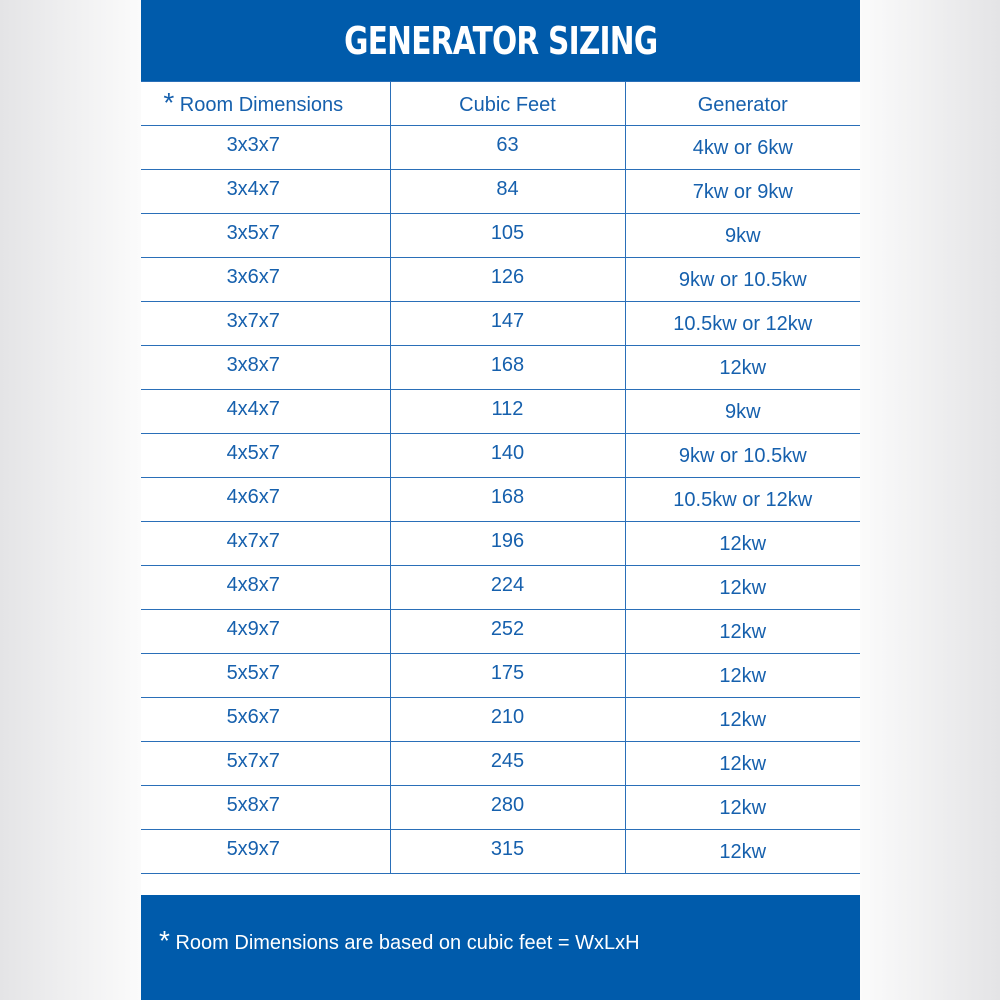 The width and height of the screenshot is (1000, 1000). Describe the element at coordinates (507, 103) in the screenshot. I see `header-cubic-feet: Cubic Feet` at that location.